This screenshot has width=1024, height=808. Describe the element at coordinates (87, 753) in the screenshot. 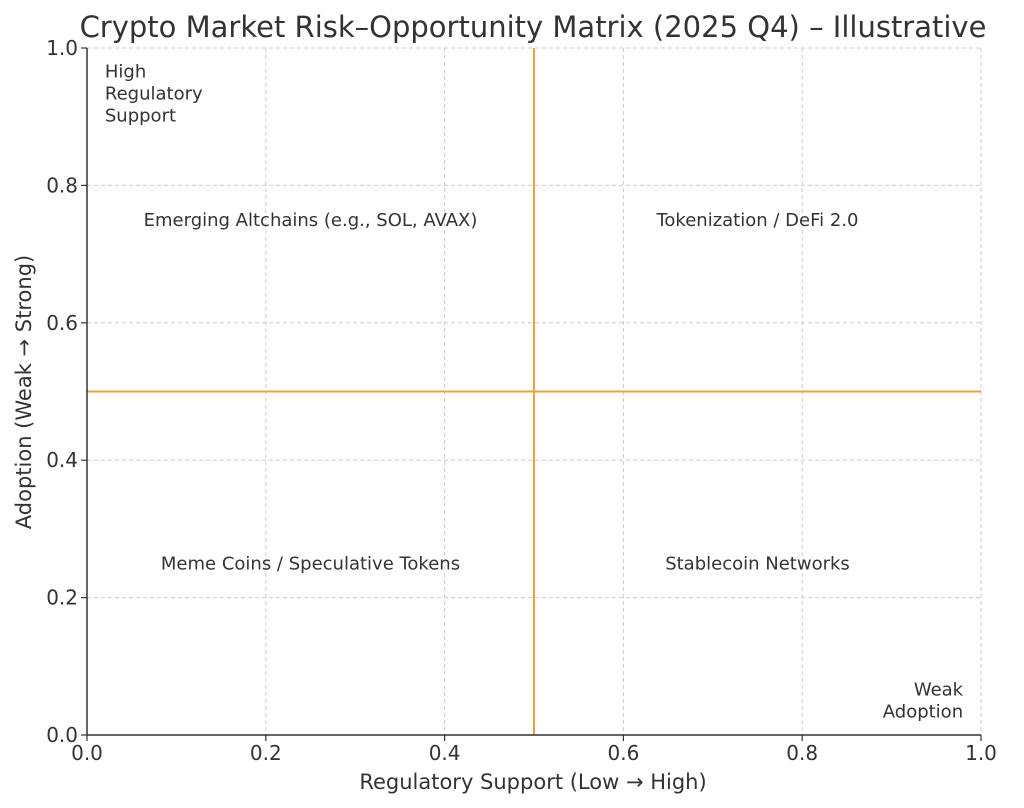

I see `x-tick-label: 0.0` at that location.